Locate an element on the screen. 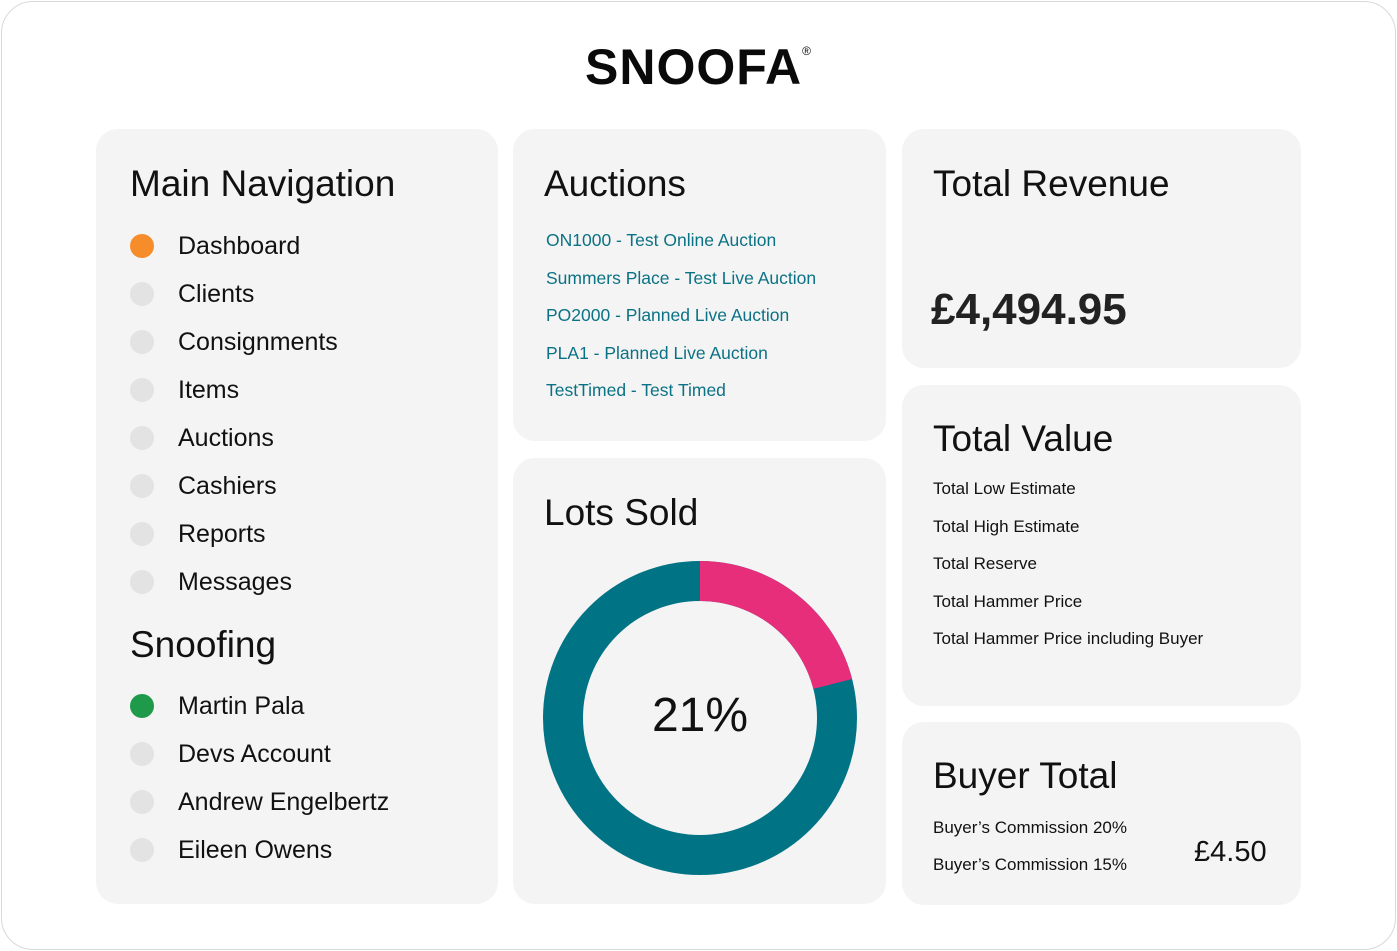  lots-sold-card: Lots Sold 21% is located at coordinates (699, 681).